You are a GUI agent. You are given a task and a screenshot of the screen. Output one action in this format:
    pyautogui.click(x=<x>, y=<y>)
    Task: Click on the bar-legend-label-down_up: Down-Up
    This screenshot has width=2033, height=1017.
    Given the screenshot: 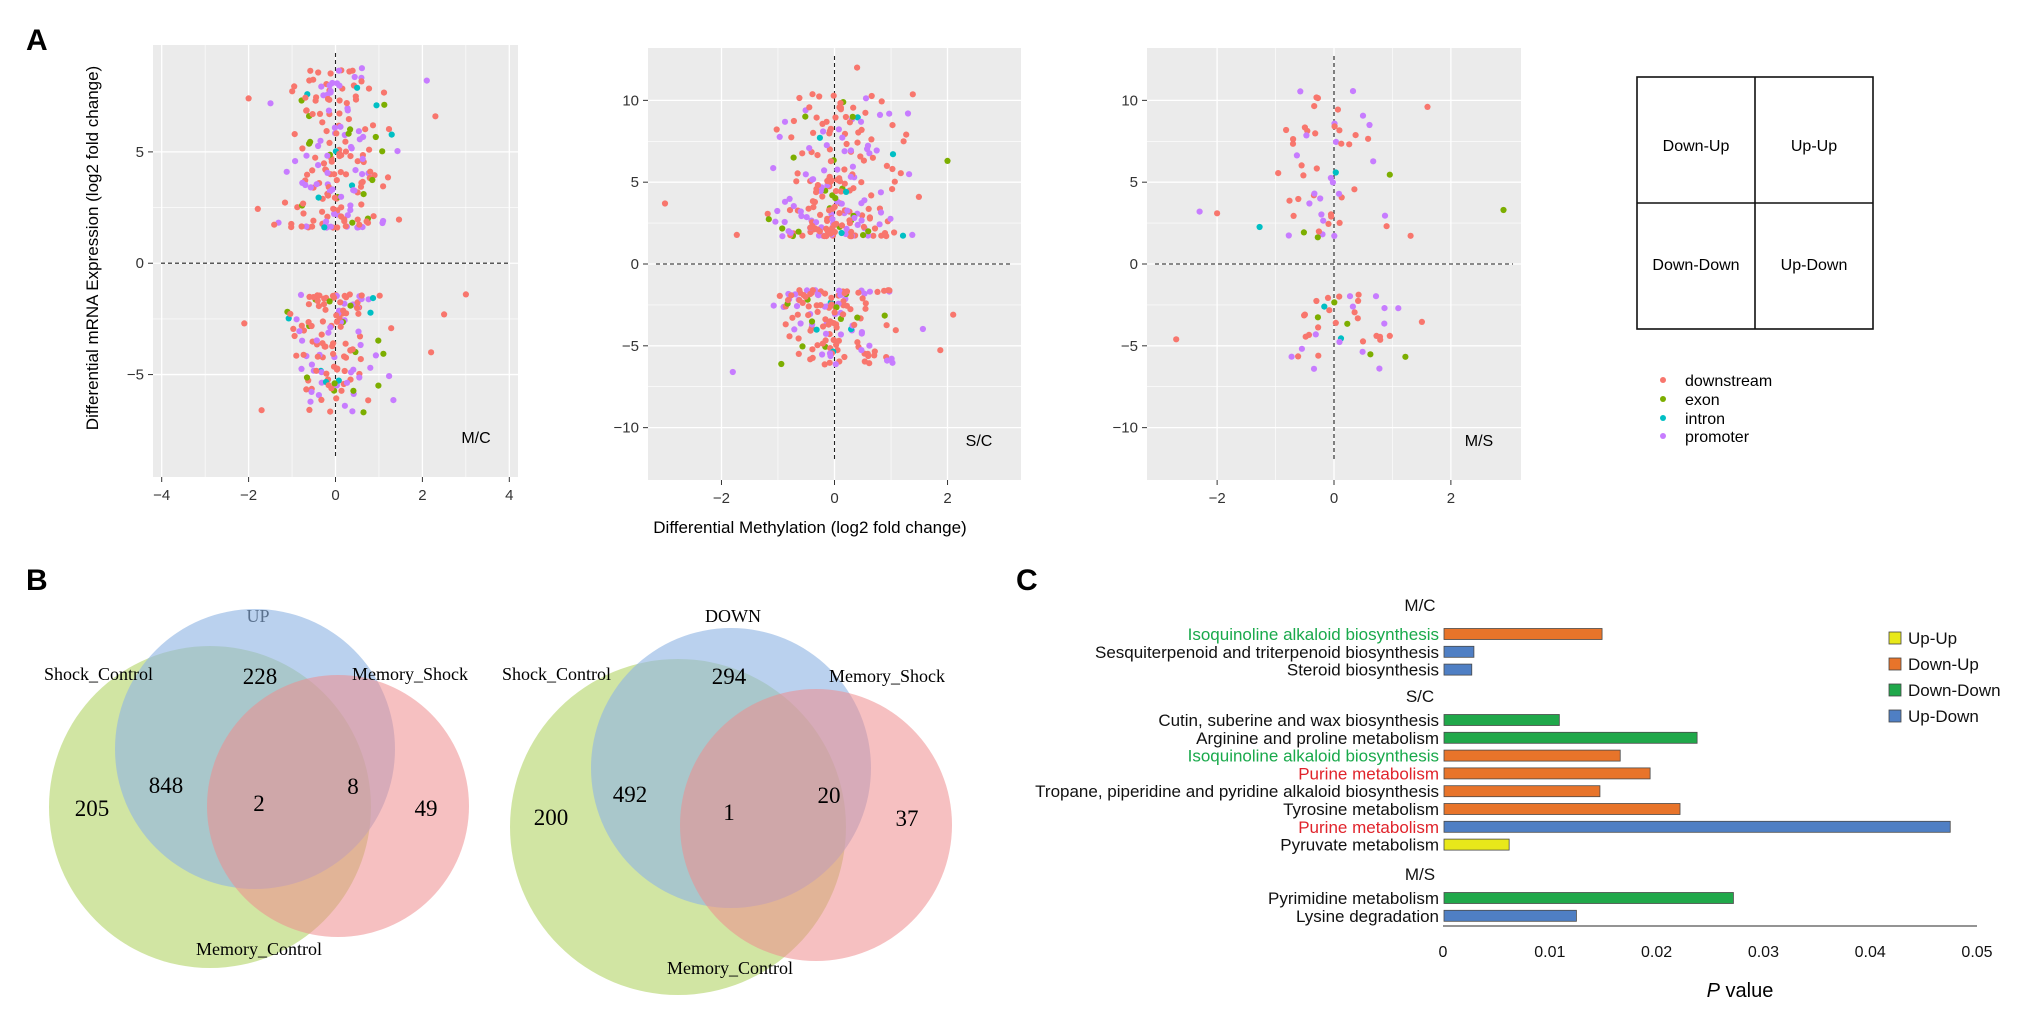 What is the action you would take?
    pyautogui.click(x=1943, y=664)
    